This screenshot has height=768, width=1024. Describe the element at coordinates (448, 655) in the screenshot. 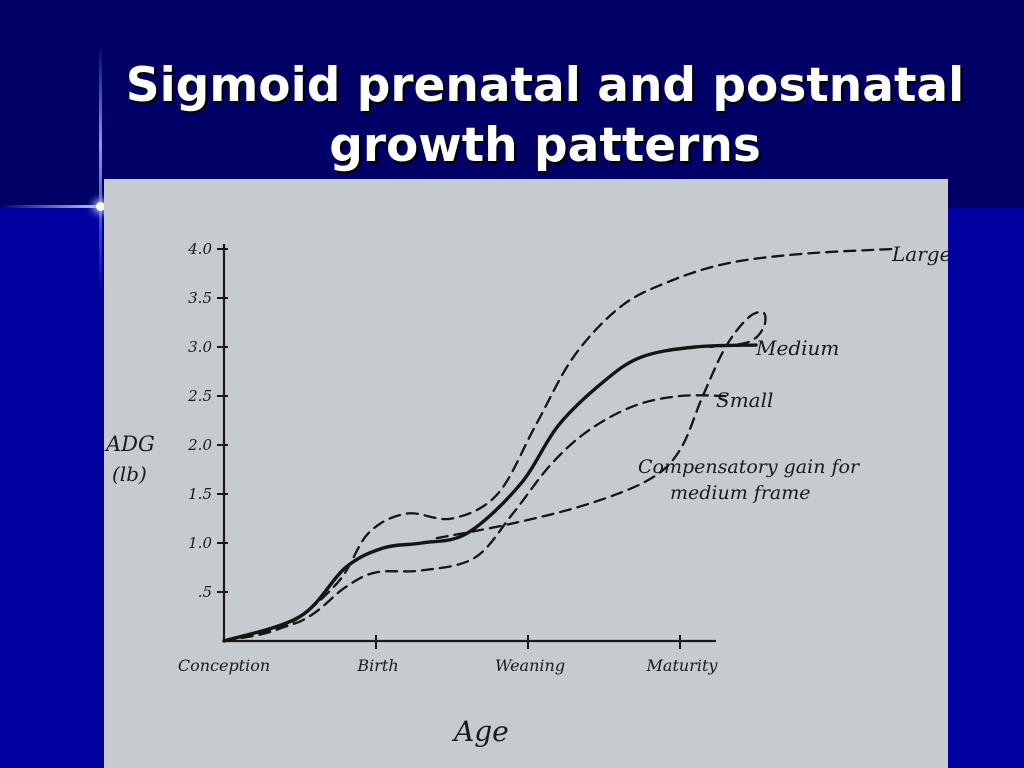

I see `x-tick-group: Conception Birth Weaning Maturity` at that location.